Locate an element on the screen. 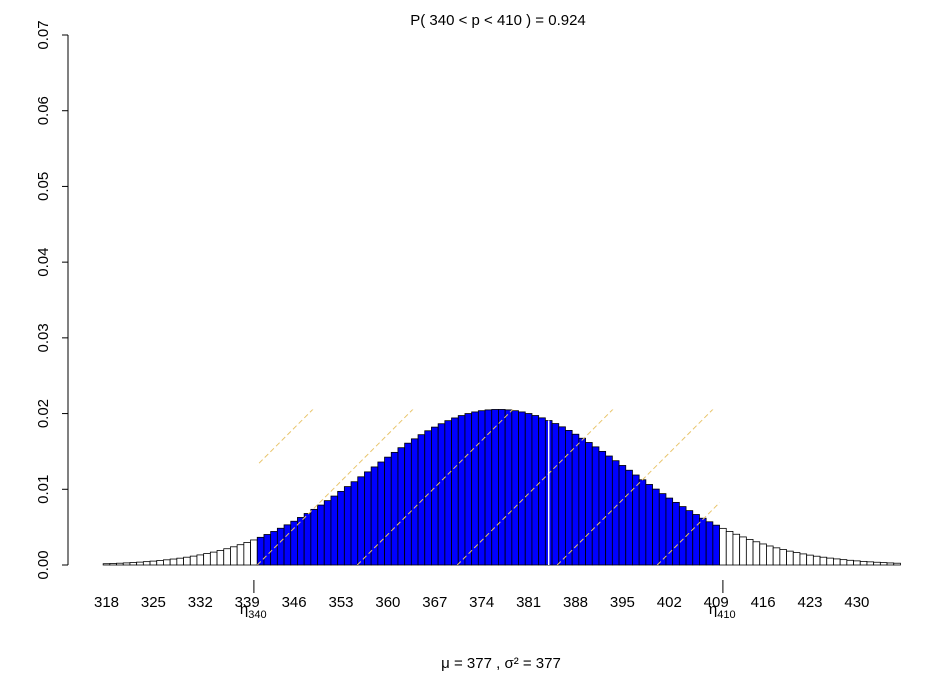 The height and width of the screenshot is (683, 934). y-axis: 0.00 0.01 0.02 0.03 0.04 0.05 0.06 0.07 is located at coordinates (52, 300).